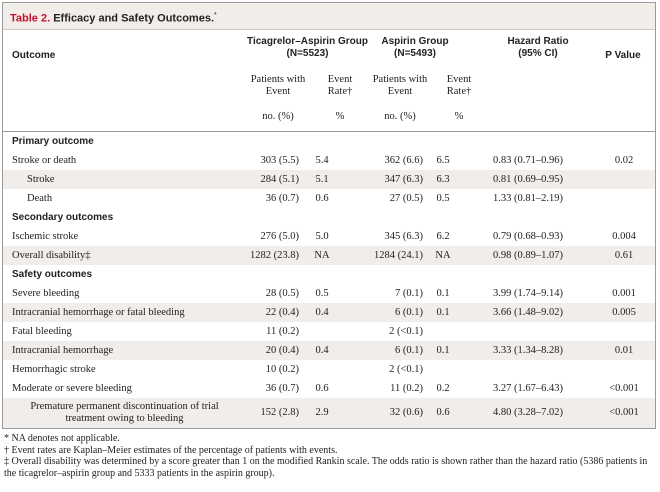 The height and width of the screenshot is (492, 660). Describe the element at coordinates (42, 331) in the screenshot. I see `row-label: Fatal bleeding` at that location.